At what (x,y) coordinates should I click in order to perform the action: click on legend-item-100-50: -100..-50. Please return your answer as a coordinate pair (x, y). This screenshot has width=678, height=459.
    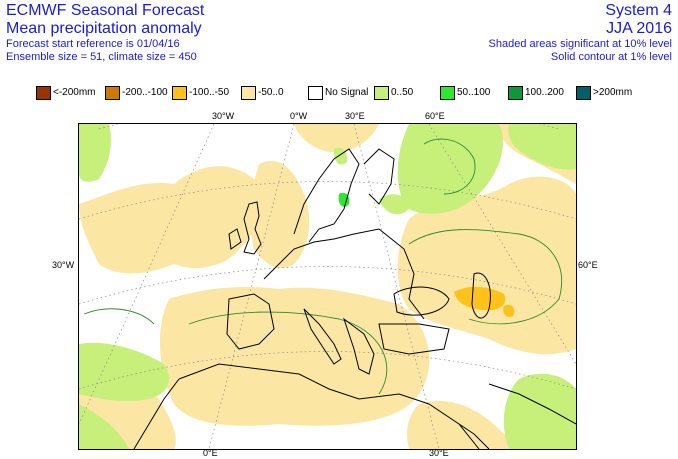
    Looking at the image, I should click on (200, 93).